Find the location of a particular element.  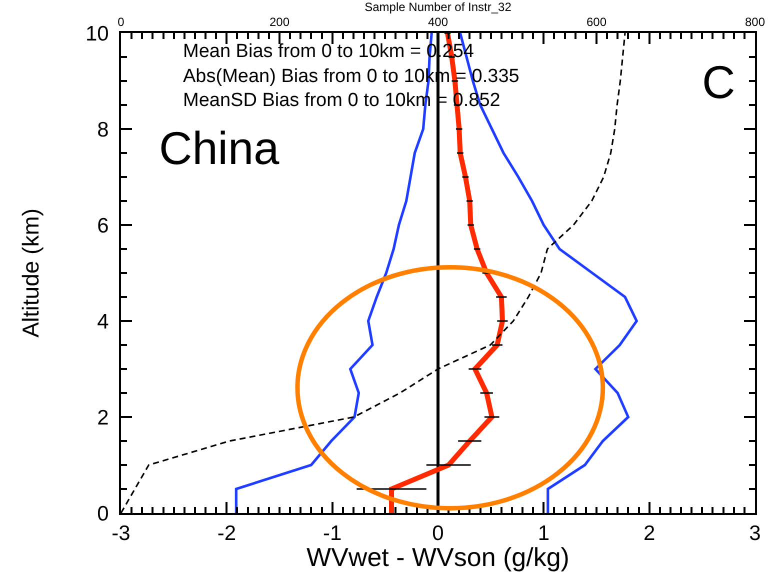

y-axis-title: Altitude (km) is located at coordinates (30, 273).